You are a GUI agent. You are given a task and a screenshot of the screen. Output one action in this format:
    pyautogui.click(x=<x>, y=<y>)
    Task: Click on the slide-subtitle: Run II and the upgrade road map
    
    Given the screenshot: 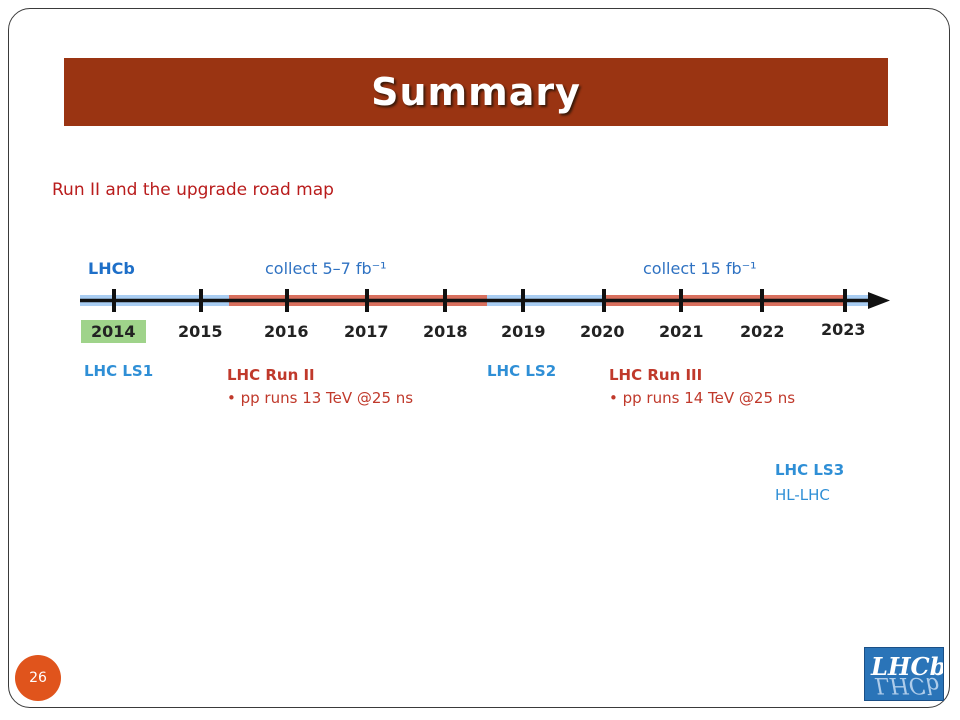 What is the action you would take?
    pyautogui.click(x=193, y=190)
    